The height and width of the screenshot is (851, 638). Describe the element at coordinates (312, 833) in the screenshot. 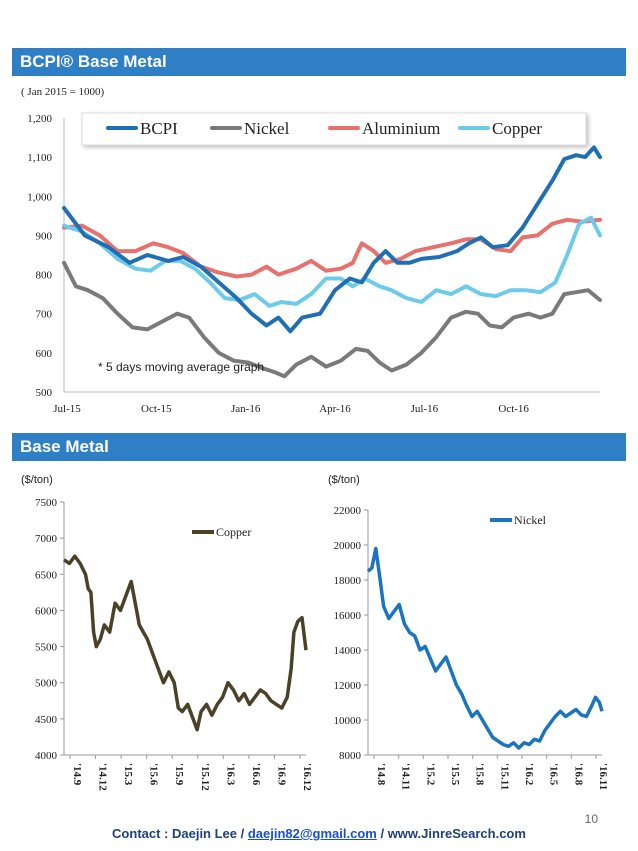

I see `contact-email-link: daejin82@gmail.com` at that location.